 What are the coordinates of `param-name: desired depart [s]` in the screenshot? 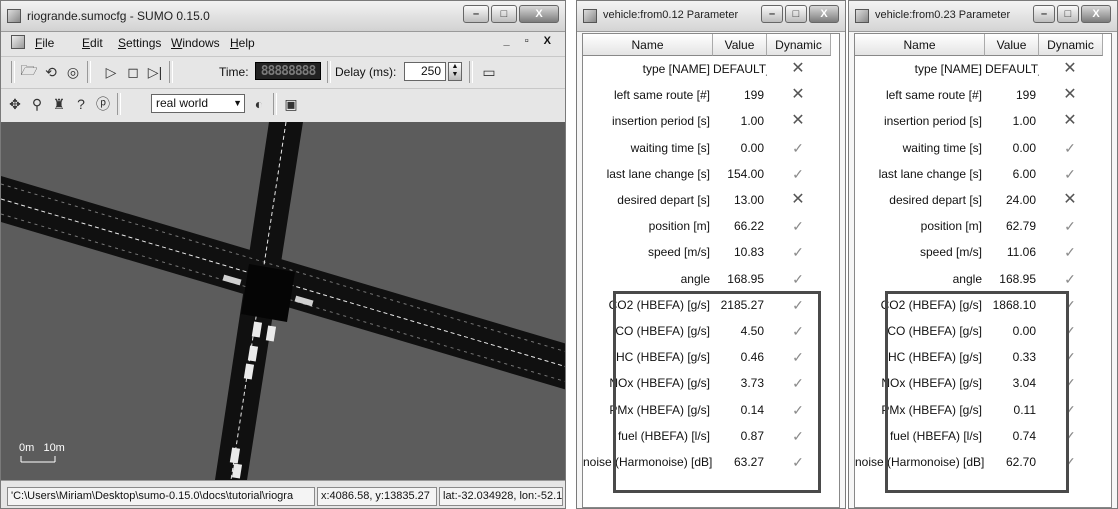 It's located at (663, 200).